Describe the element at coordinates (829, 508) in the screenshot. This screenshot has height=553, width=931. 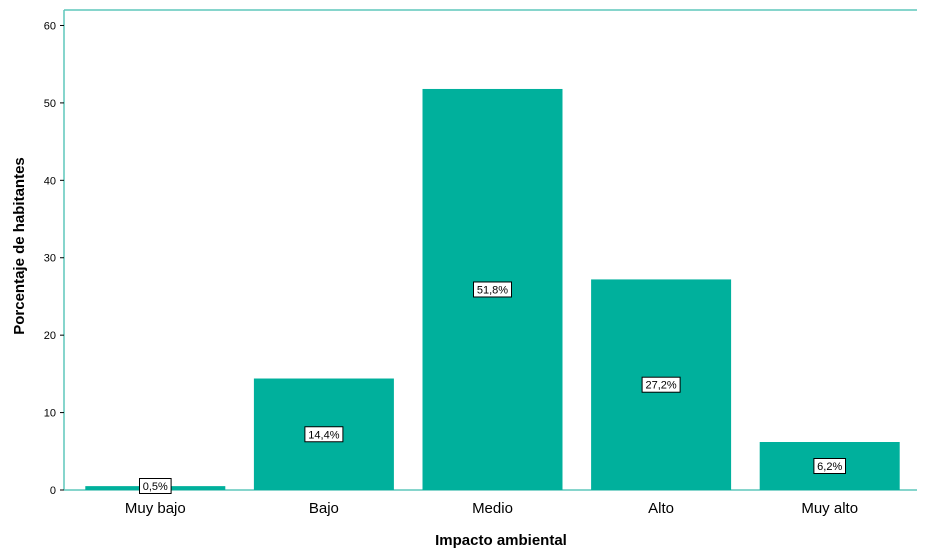
I see `x-tick-label: Muy alto` at that location.